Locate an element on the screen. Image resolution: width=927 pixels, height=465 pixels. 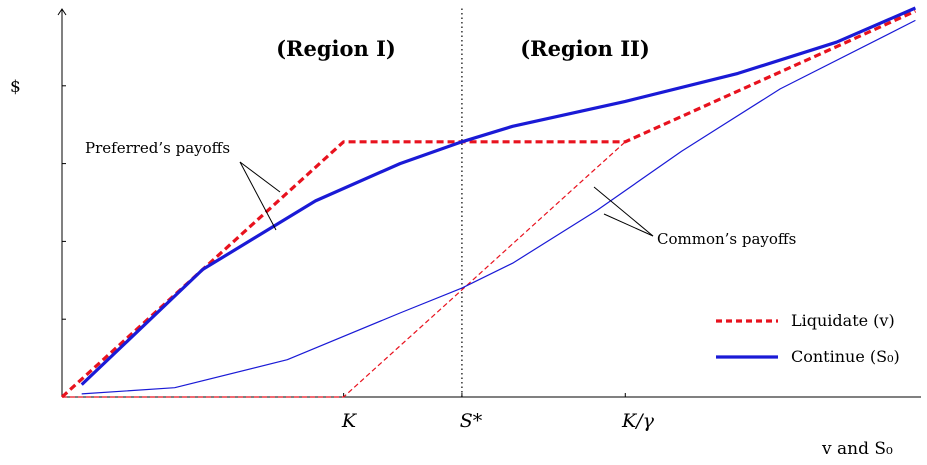
region-2-label: (Region II) is located at coordinates (585, 48).